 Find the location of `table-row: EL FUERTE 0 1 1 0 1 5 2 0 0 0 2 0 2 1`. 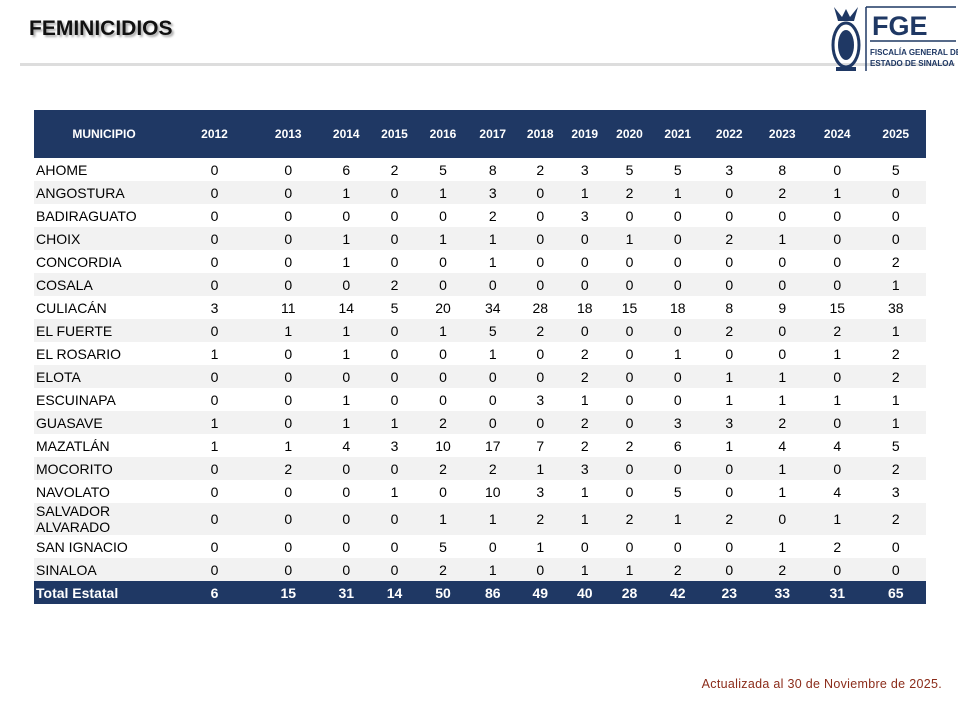

table-row: EL FUERTE 0 1 1 0 1 5 2 0 0 0 2 0 2 1 is located at coordinates (480, 330).